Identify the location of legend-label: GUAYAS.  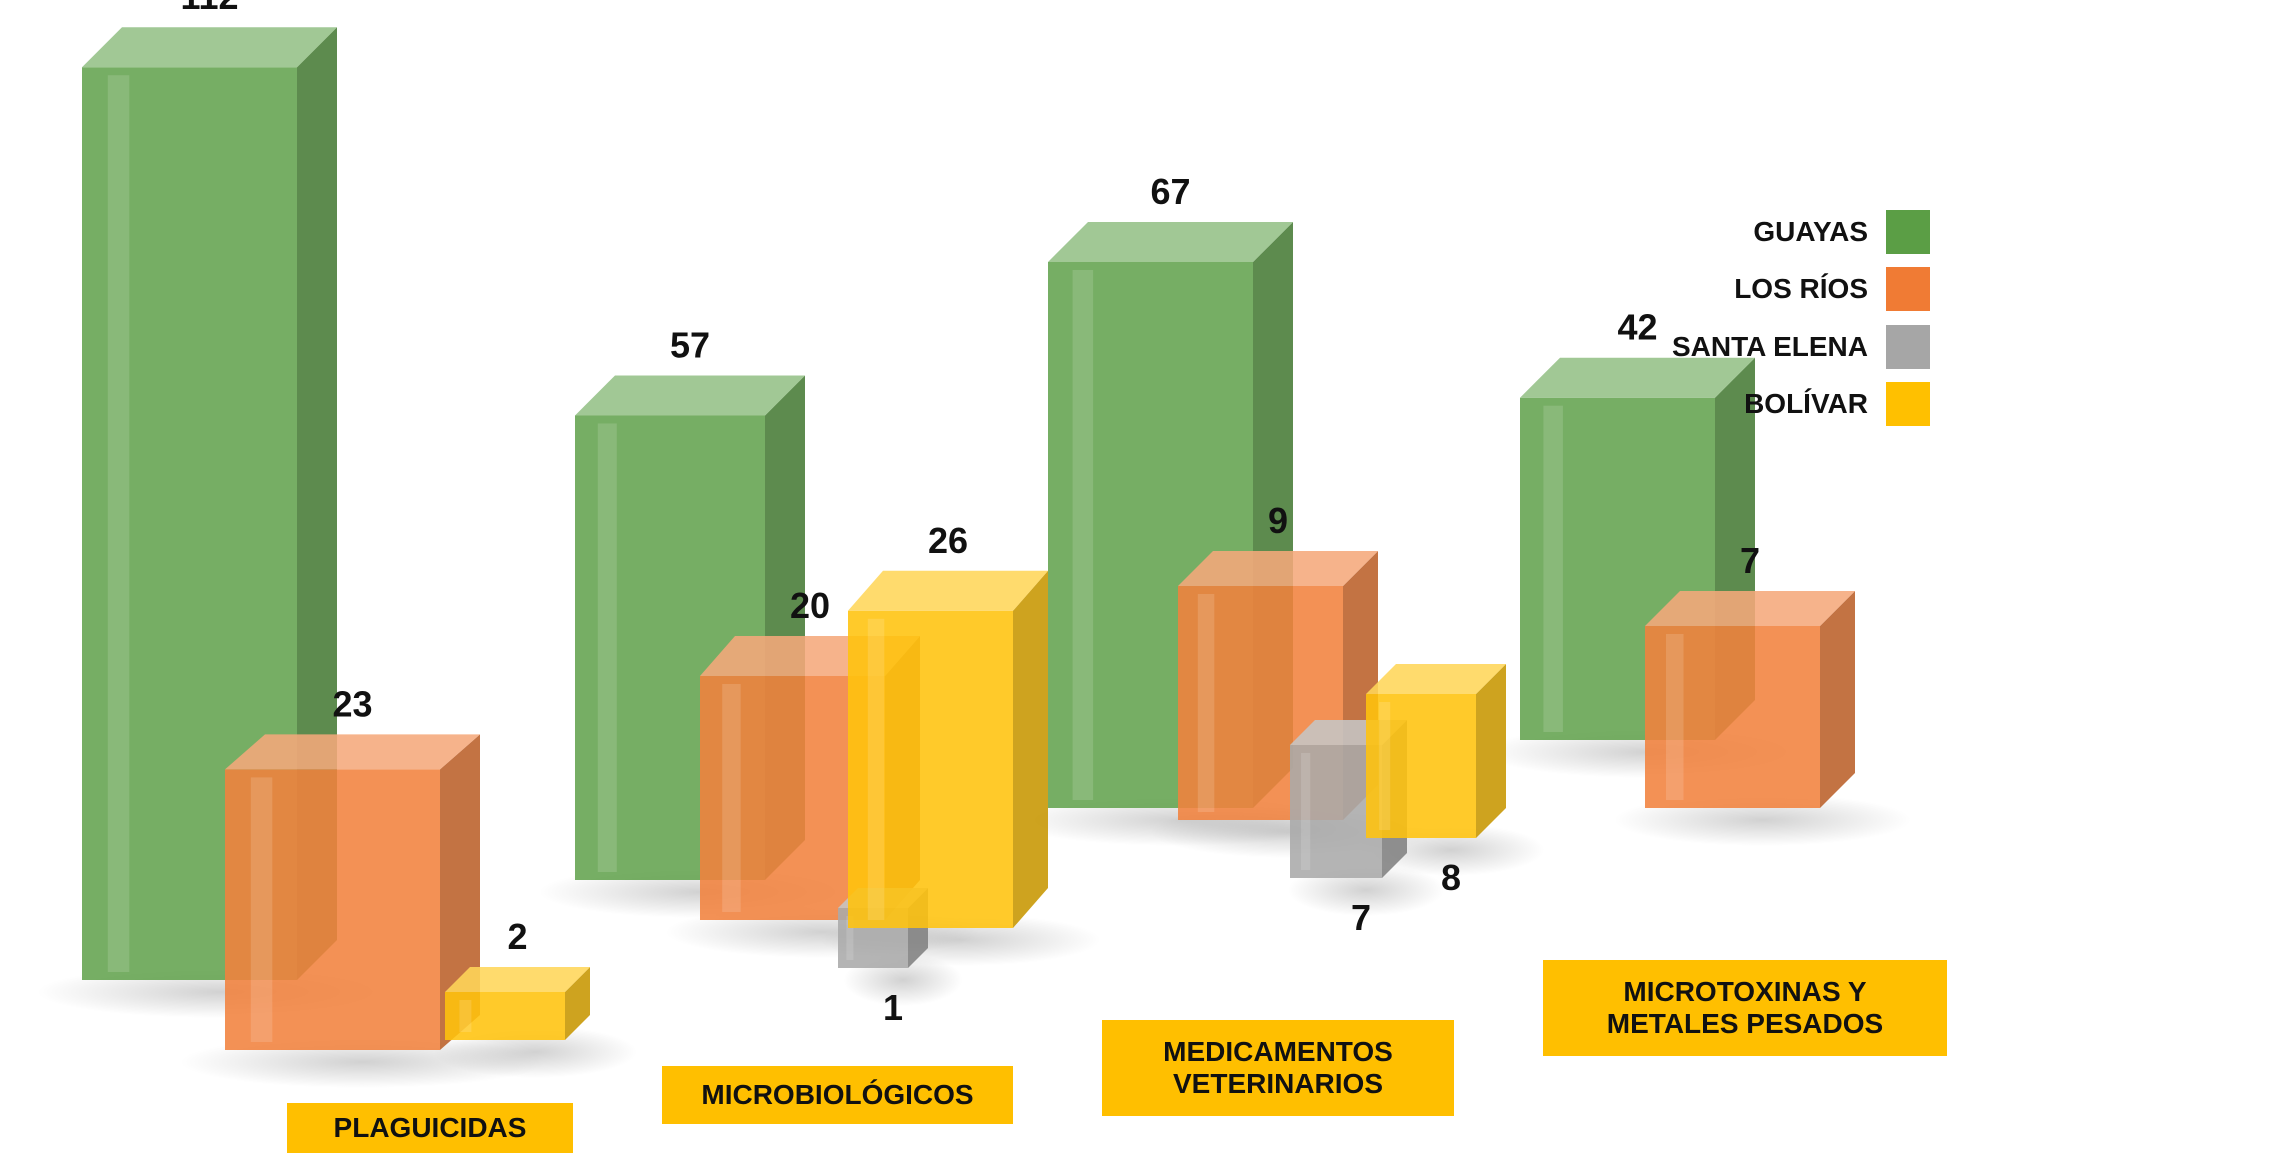
(1810, 231).